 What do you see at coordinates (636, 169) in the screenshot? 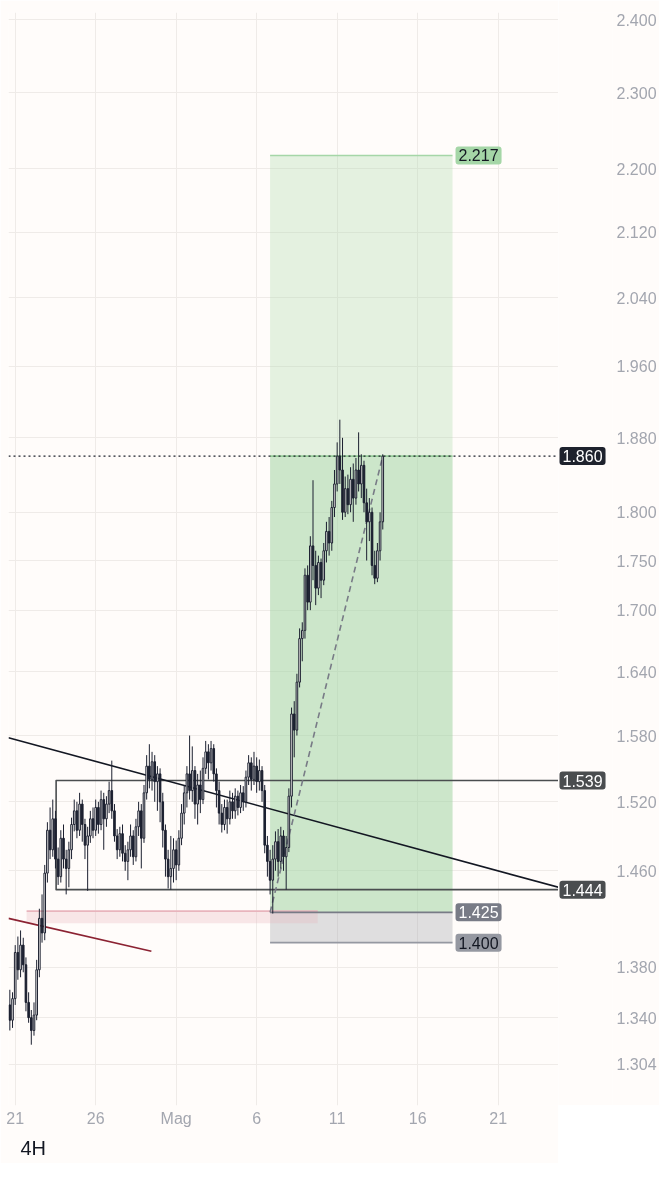
I see `y-tick-label: 2.200` at bounding box center [636, 169].